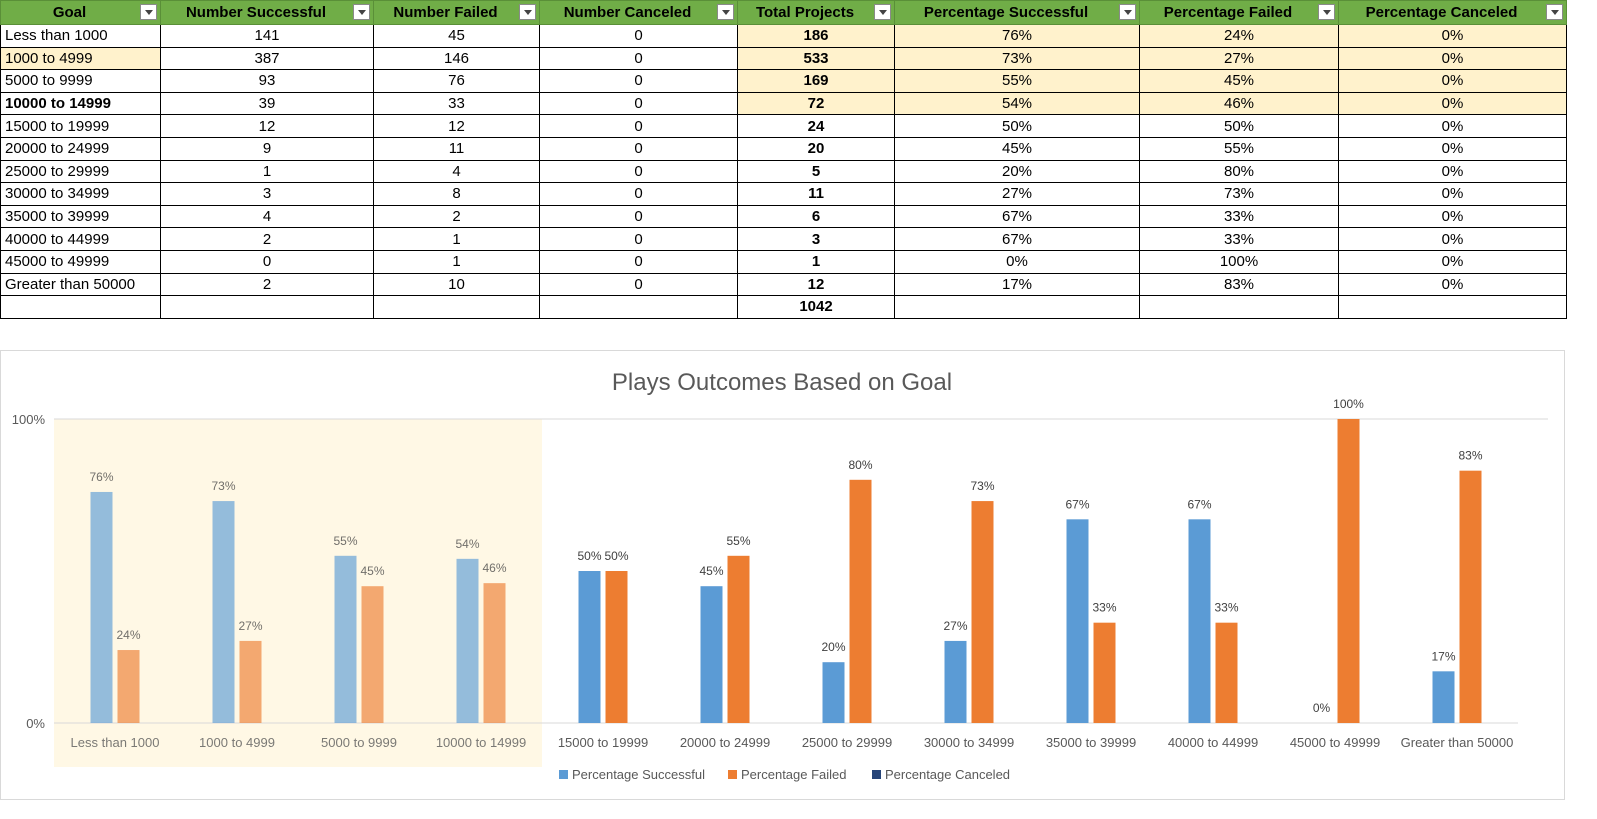 This screenshot has width=1597, height=819. What do you see at coordinates (80, 239) in the screenshot?
I see `goal-cell: 40000 to 44999` at bounding box center [80, 239].